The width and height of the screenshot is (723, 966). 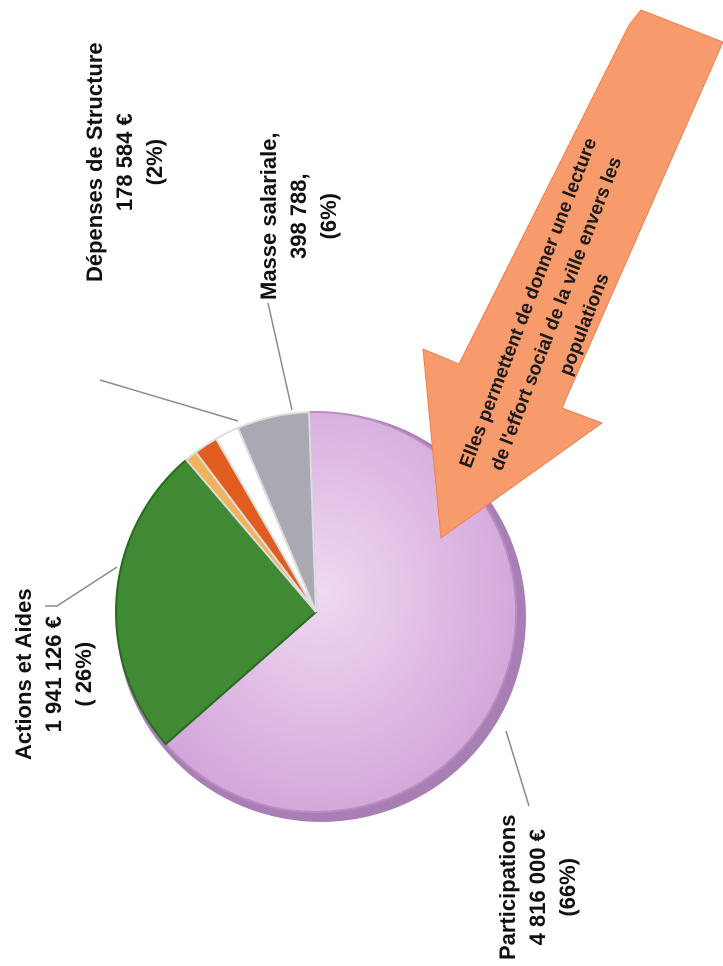 I want to click on label-actions-et-aides: Actions et Aides 1 941 126 € ( 26%), so click(x=54, y=674).